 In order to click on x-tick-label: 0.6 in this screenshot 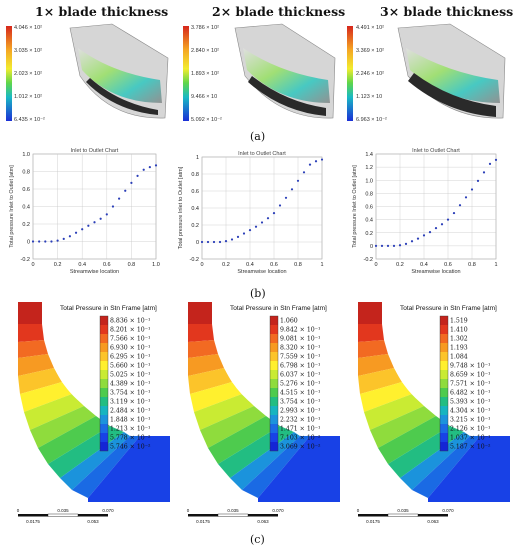, I will do `click(107, 265)`.